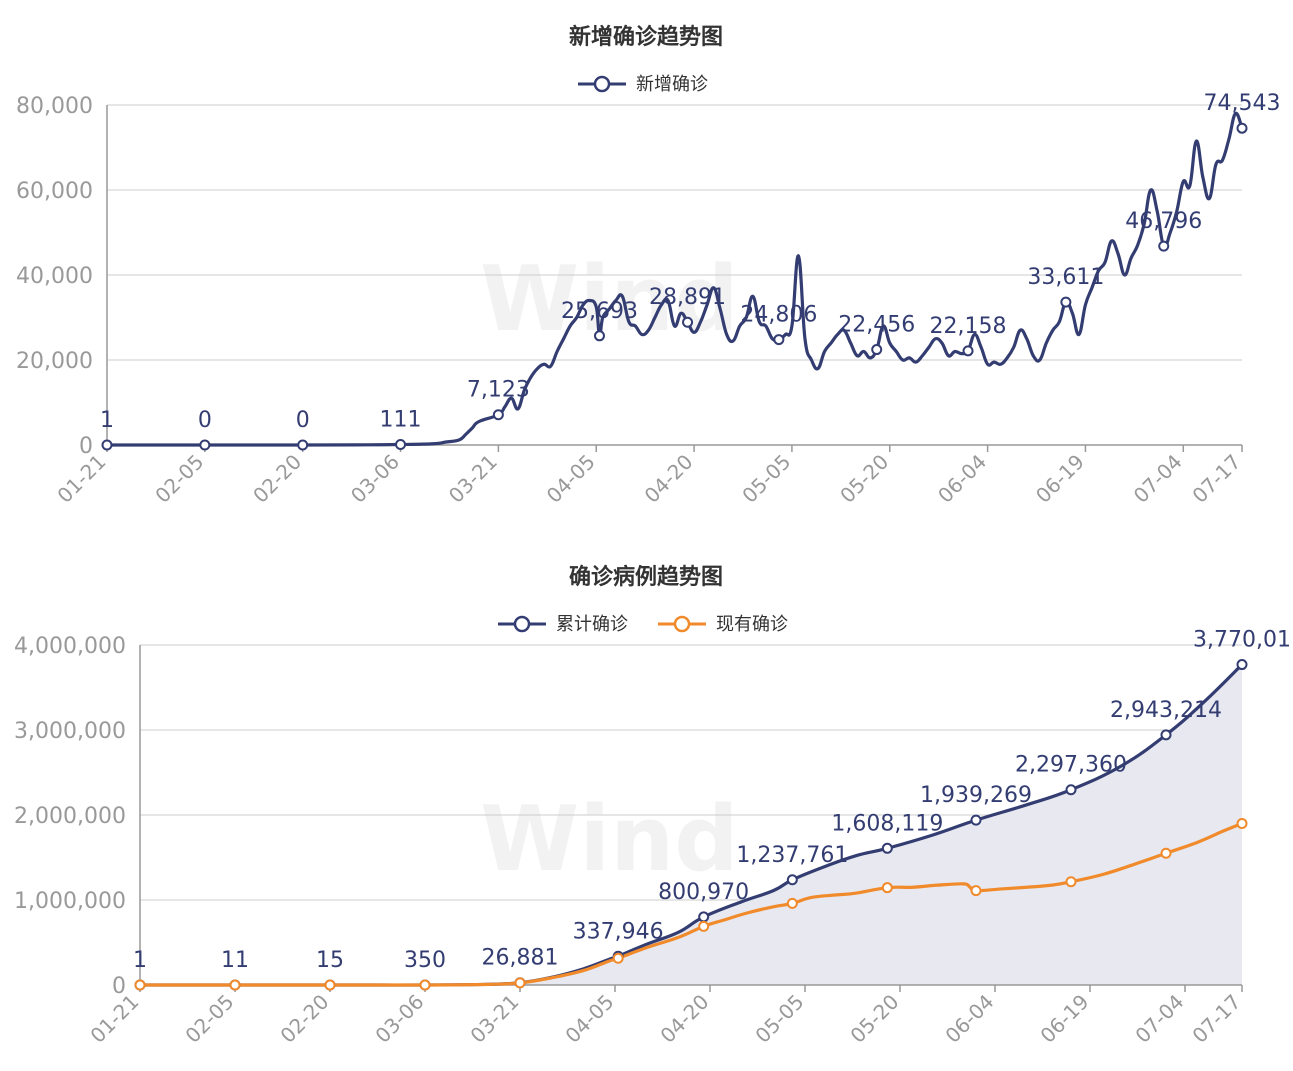 This screenshot has height=1071, width=1293. What do you see at coordinates (70, 646) in the screenshot?
I see `y-tick-label: 4,000,000` at bounding box center [70, 646].